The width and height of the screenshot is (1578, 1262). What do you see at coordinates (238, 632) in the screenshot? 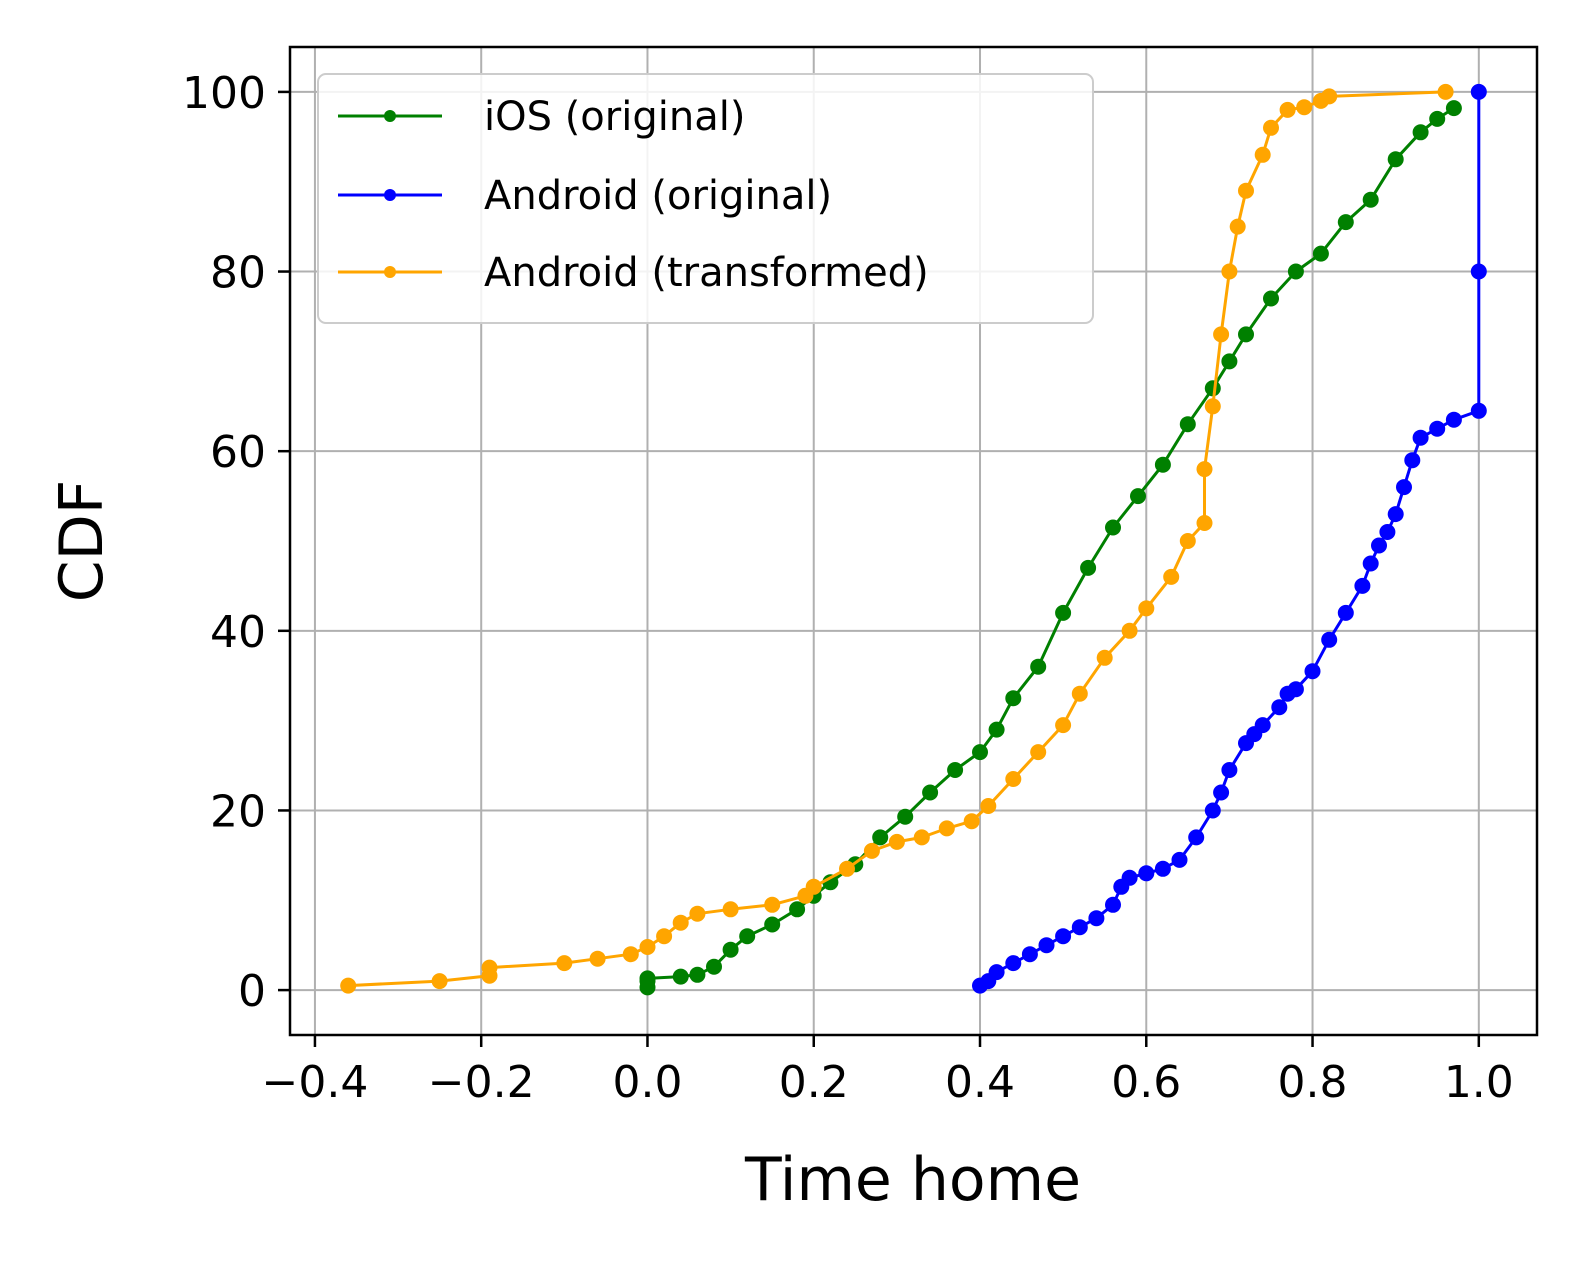
I see `y-tick-label: 40` at bounding box center [238, 632].